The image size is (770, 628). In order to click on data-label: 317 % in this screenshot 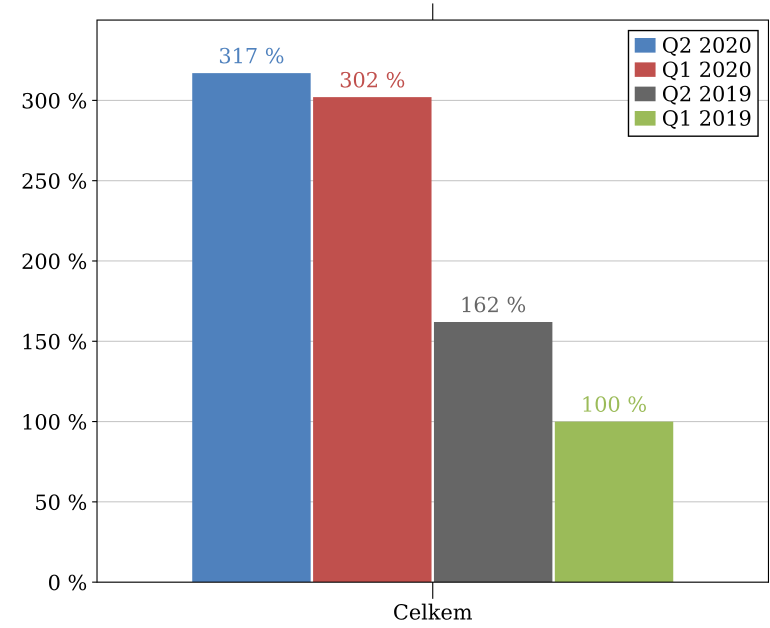, I will do `click(252, 56)`.